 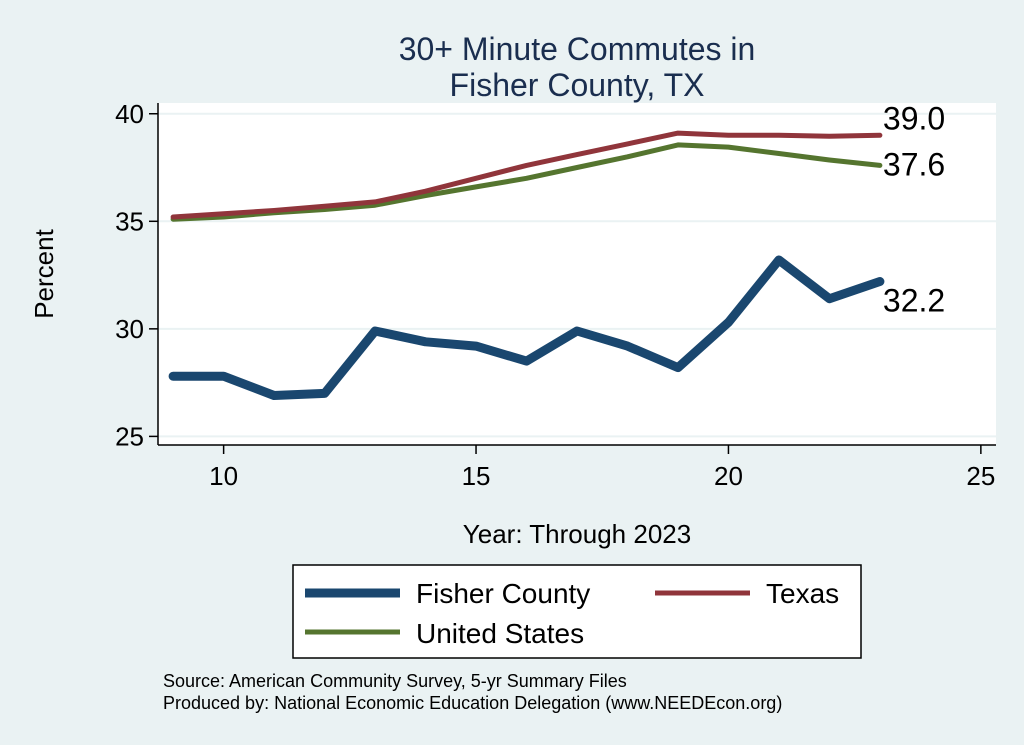 What do you see at coordinates (223, 476) in the screenshot?
I see `x-tick-label: 10` at bounding box center [223, 476].